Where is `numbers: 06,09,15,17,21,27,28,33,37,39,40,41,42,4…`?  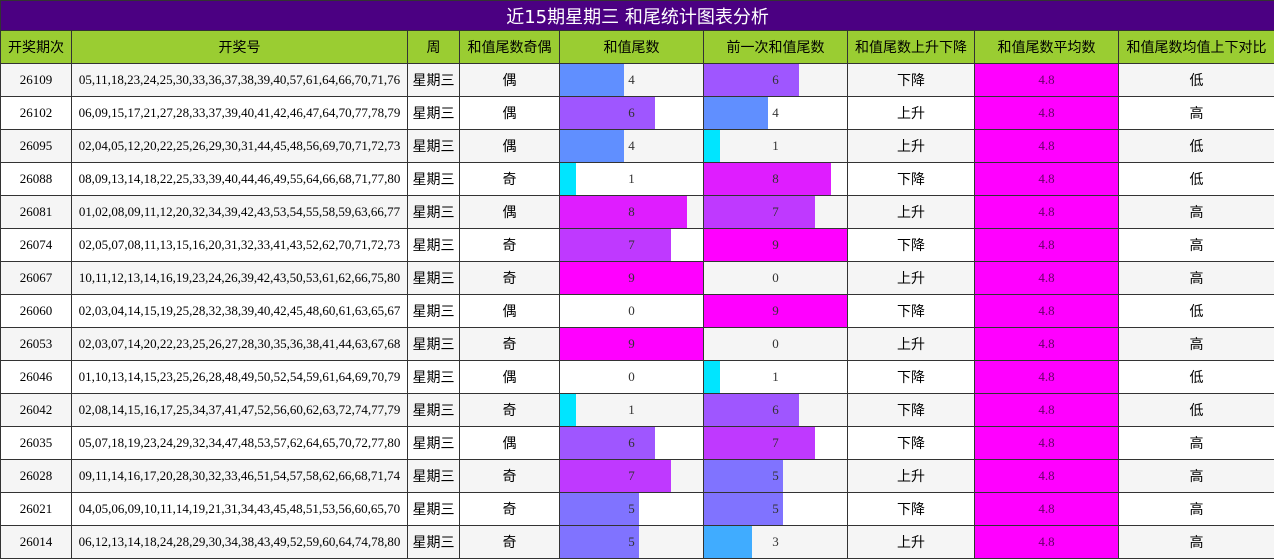 numbers: 06,09,15,17,21,27,28,33,37,39,40,41,42,4… is located at coordinates (239, 113).